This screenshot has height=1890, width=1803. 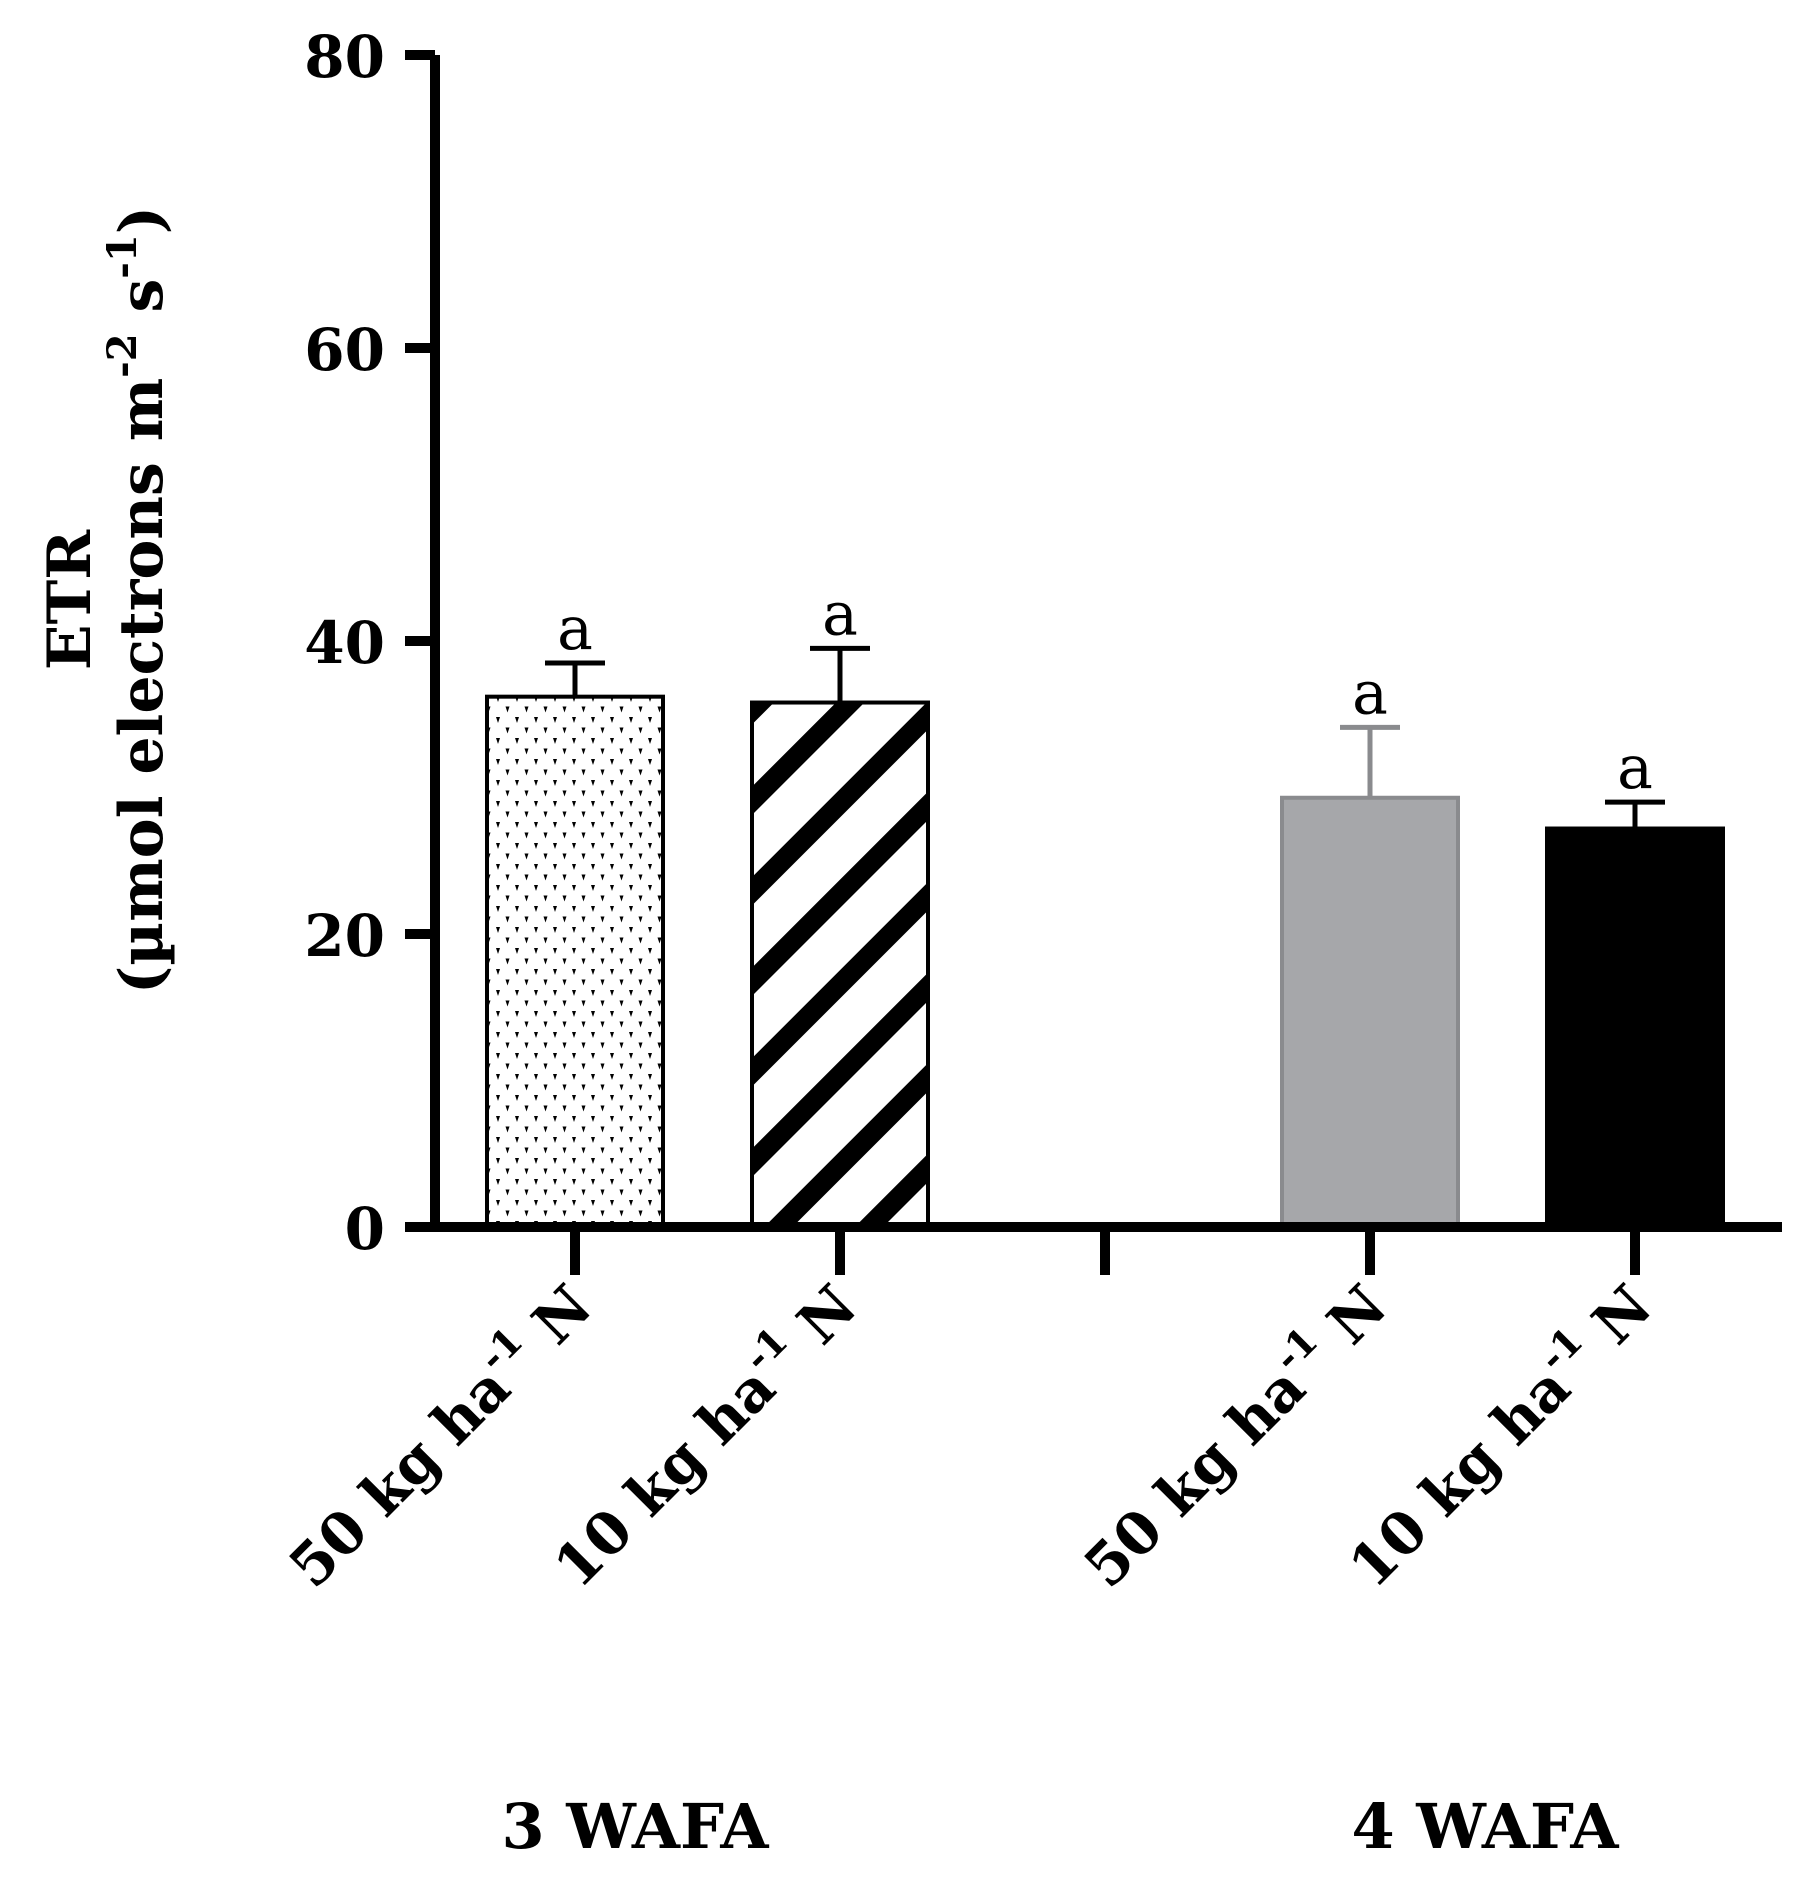 I want to click on sig-letter-2: a, so click(x=1370, y=693).